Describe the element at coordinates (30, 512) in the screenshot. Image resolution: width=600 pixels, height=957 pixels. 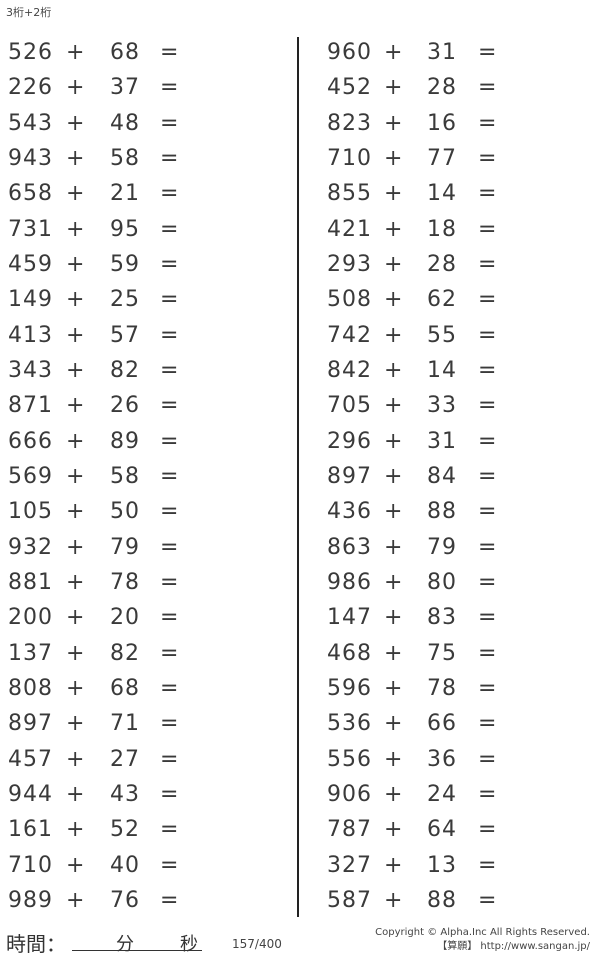
I see `first-operand: 105` at that location.